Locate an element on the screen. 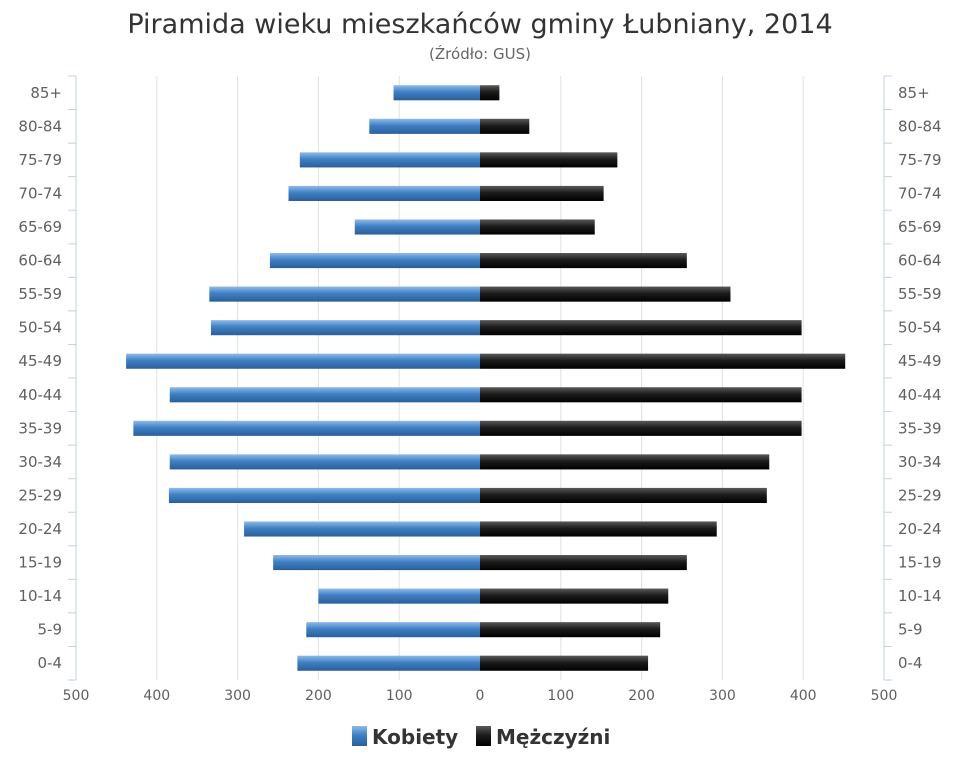  category-label-right: 60-64 is located at coordinates (920, 261).